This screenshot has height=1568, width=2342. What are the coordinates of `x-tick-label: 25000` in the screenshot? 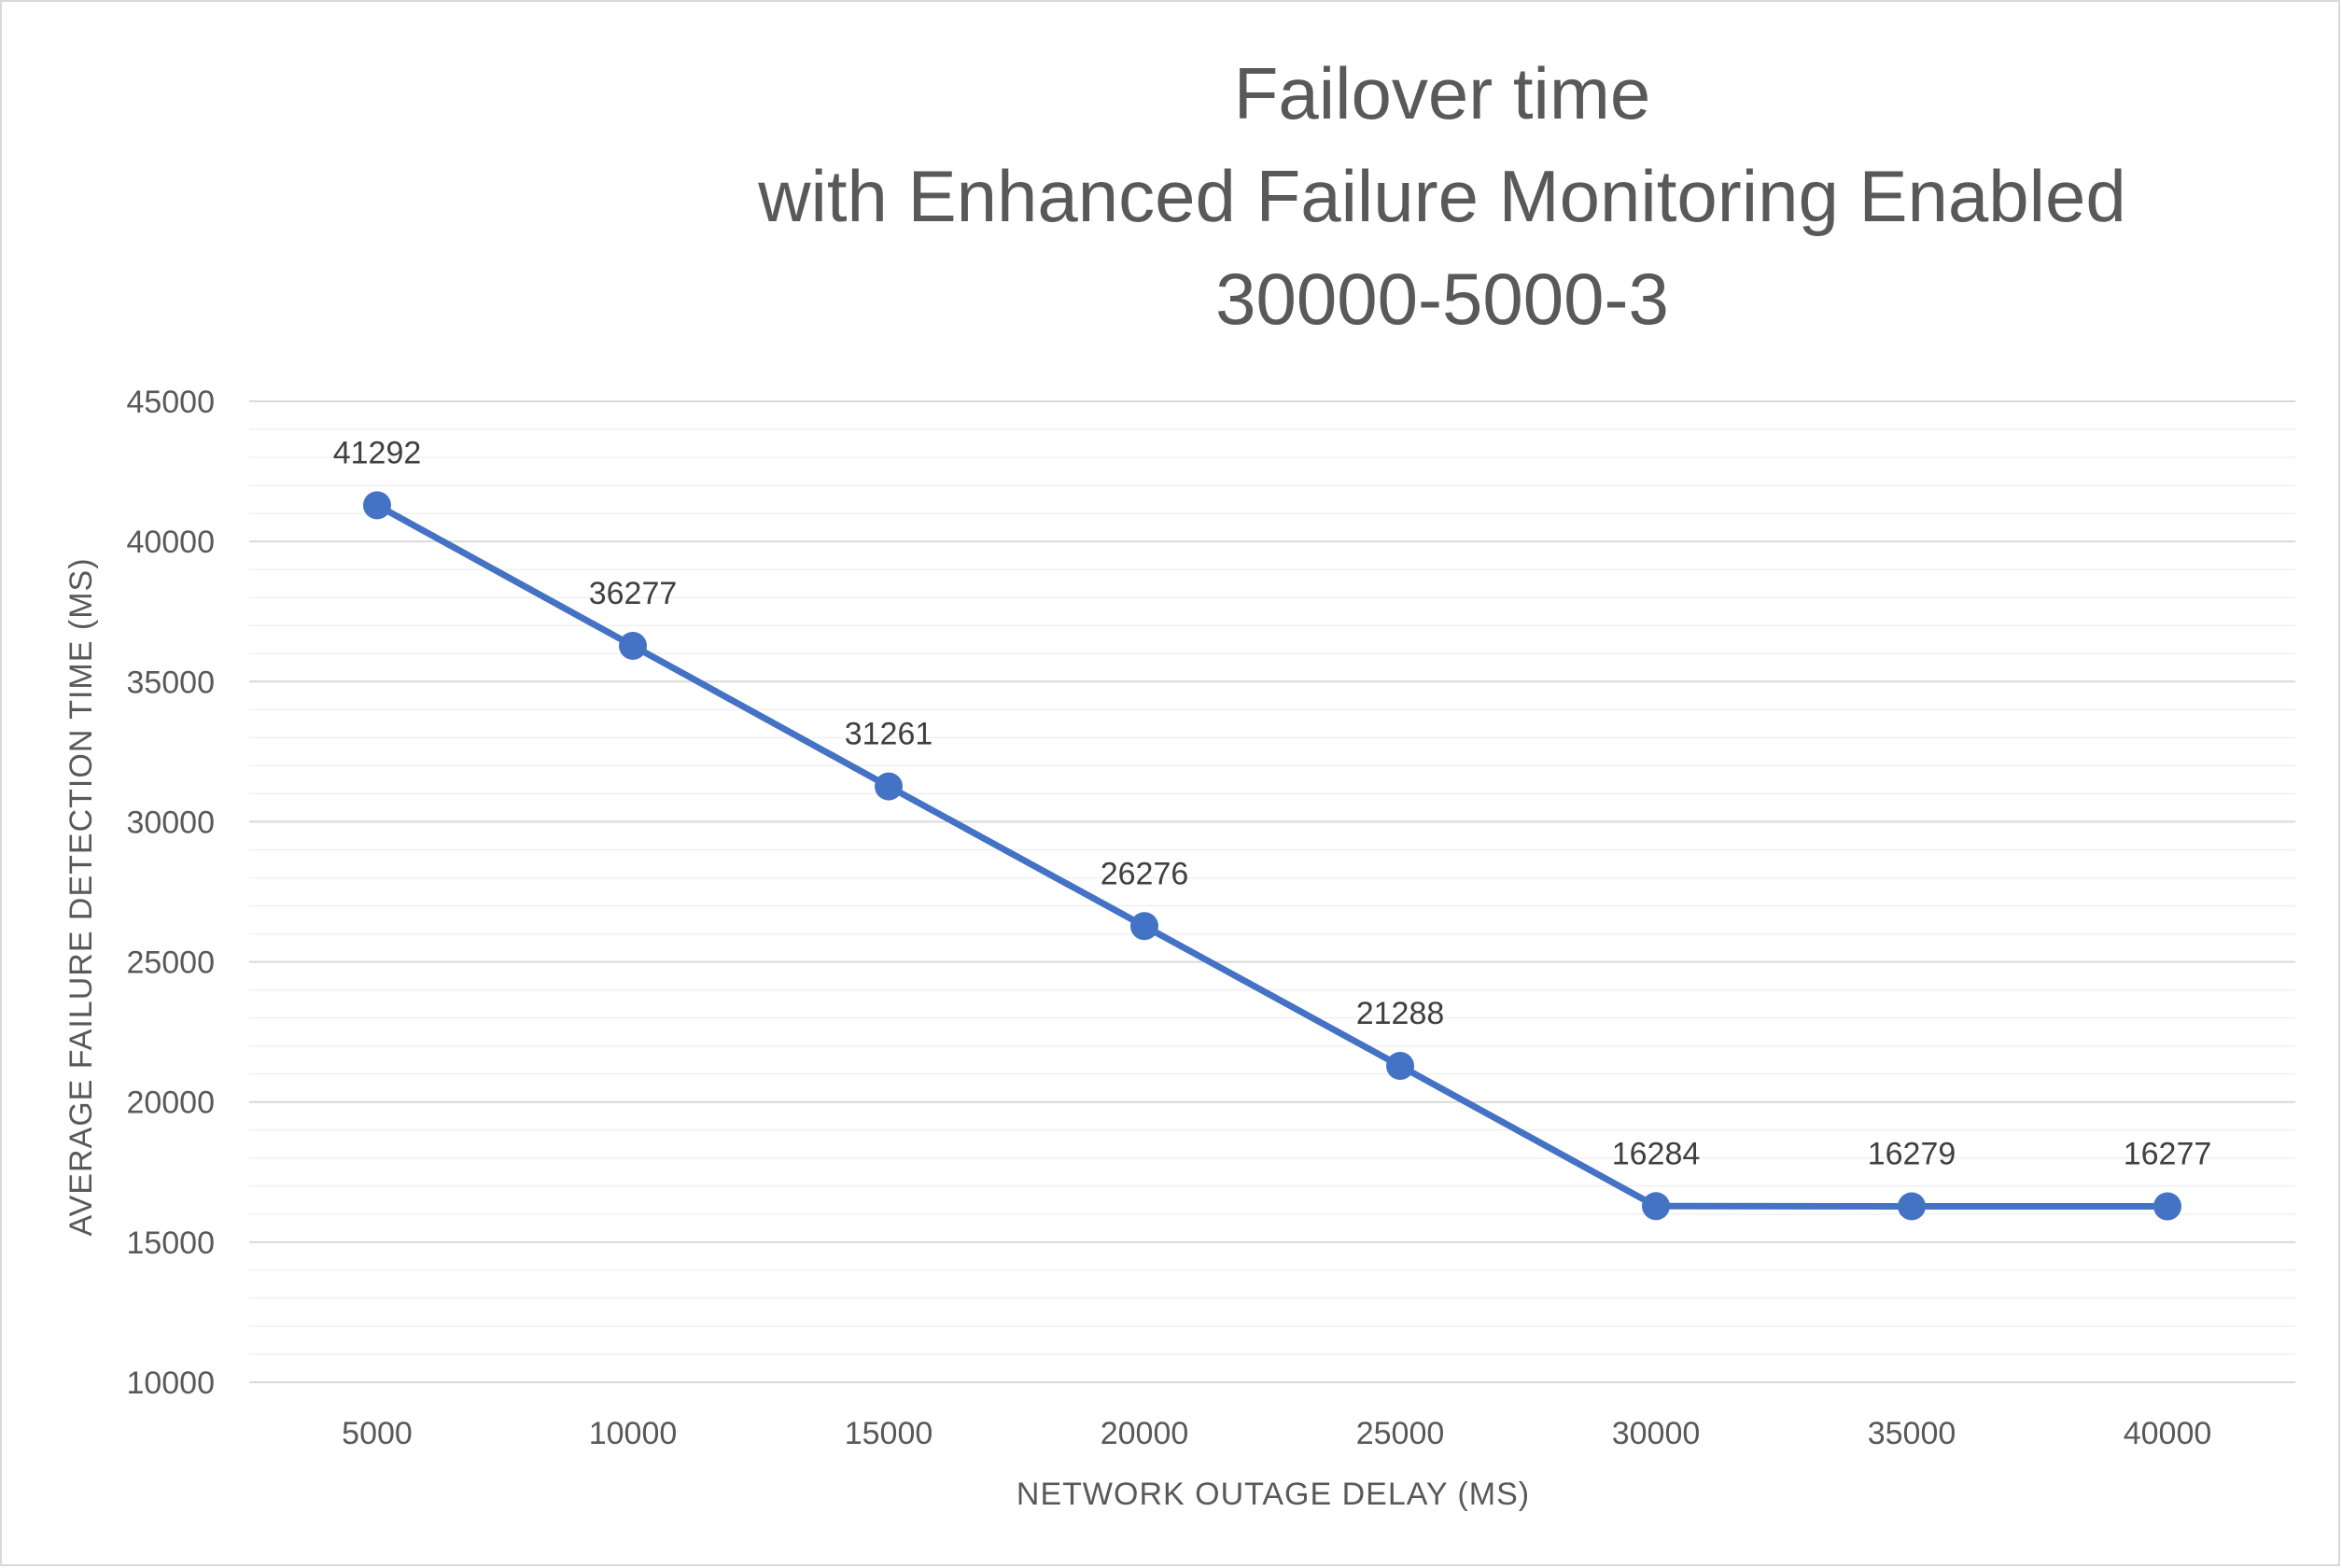 It's located at (1400, 1433).